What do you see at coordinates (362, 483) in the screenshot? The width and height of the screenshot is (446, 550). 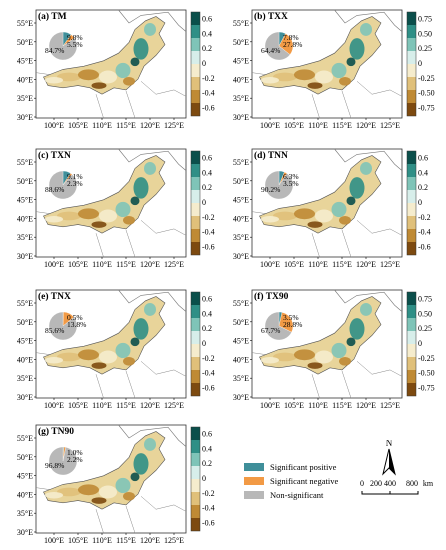 I see `scale-label-0: 0` at bounding box center [362, 483].